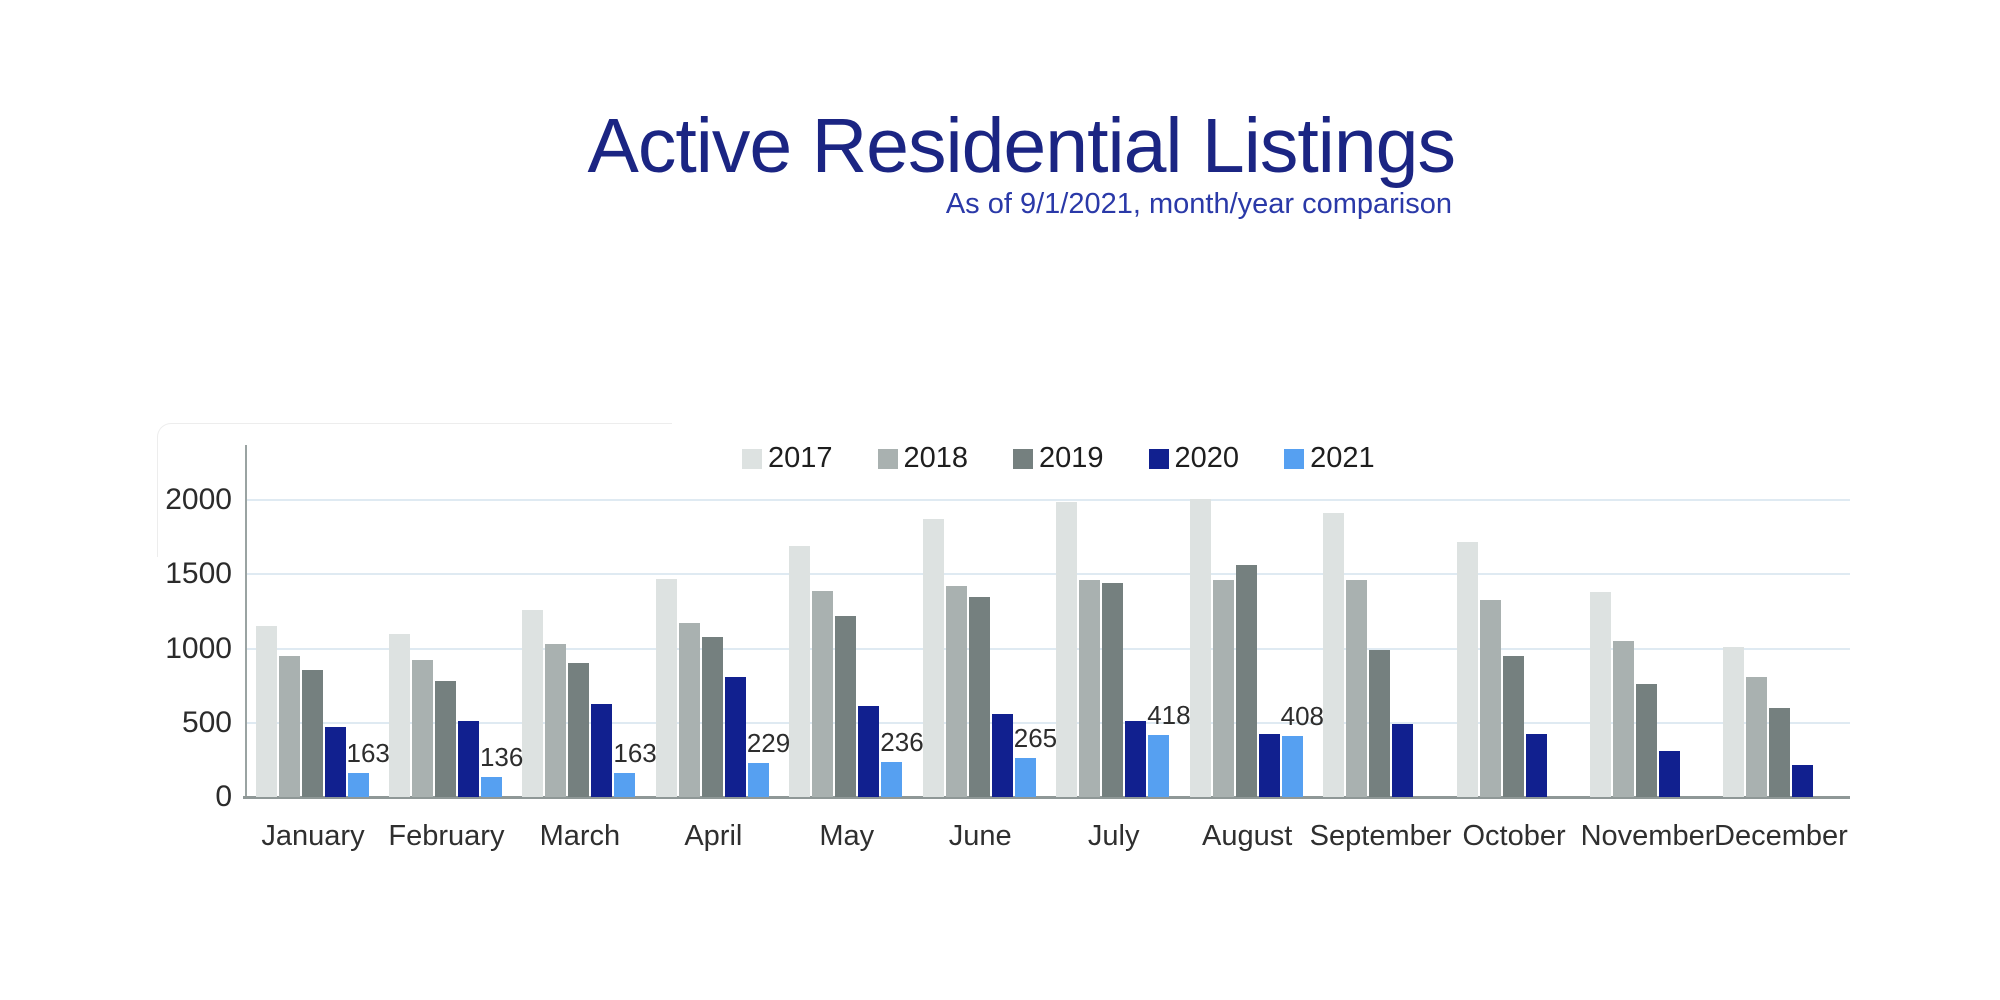  I want to click on bar-2021-july, so click(1159, 765).